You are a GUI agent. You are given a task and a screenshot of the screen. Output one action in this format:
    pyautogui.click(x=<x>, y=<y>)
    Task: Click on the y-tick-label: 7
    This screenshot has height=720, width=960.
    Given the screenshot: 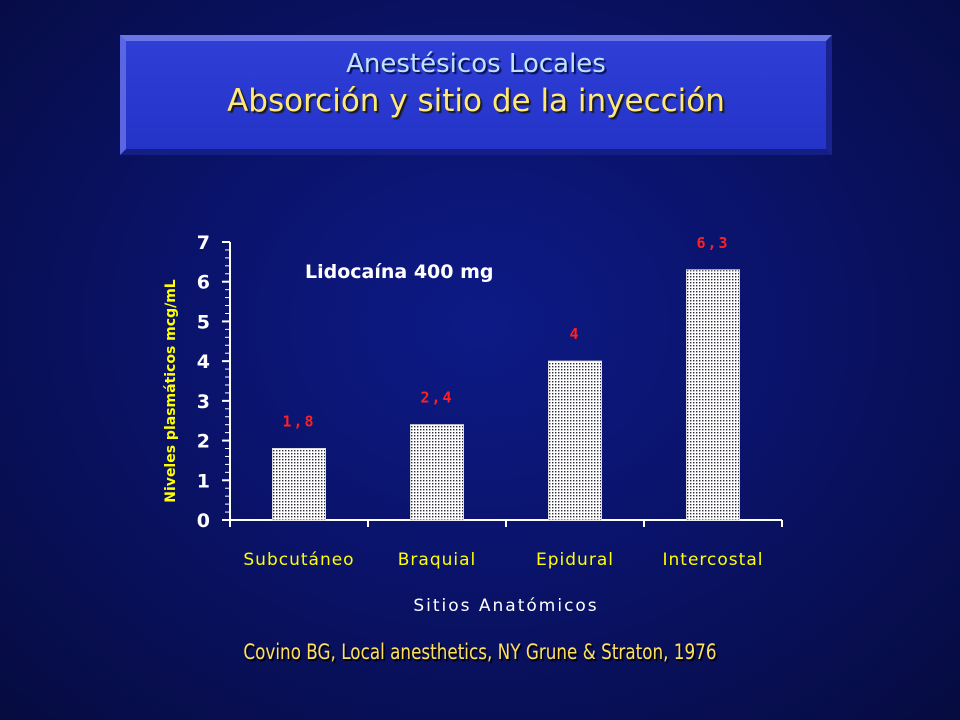 What is the action you would take?
    pyautogui.click(x=203, y=243)
    